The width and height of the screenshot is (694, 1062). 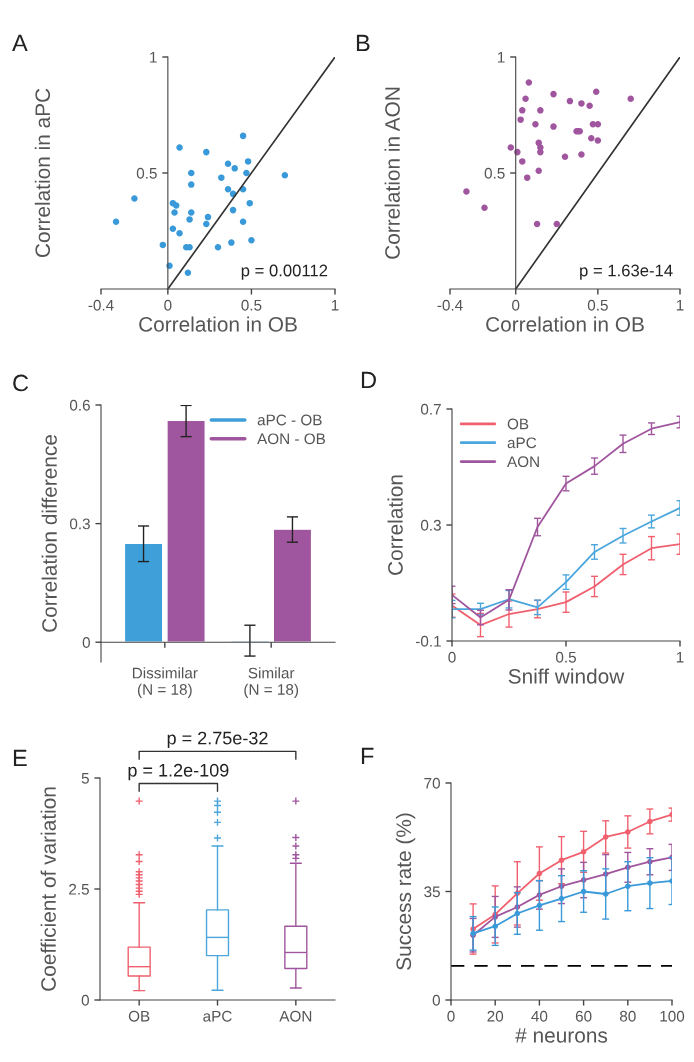 What do you see at coordinates (539, 1016) in the screenshot?
I see `x-tick-label: 40` at bounding box center [539, 1016].